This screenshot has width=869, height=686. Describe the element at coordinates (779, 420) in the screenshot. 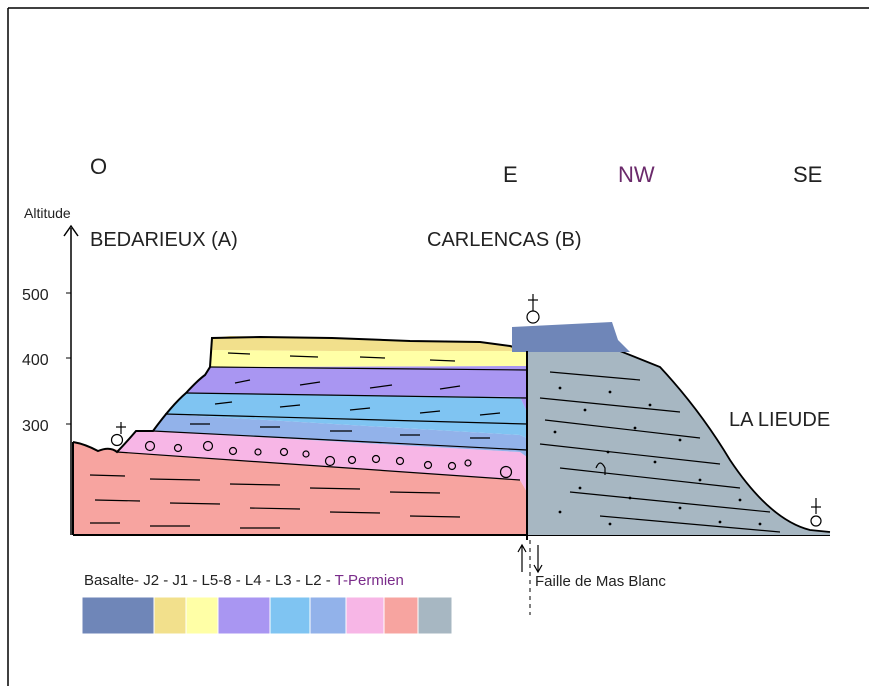

I see `place-la-lieude: LA LIEUDE` at that location.